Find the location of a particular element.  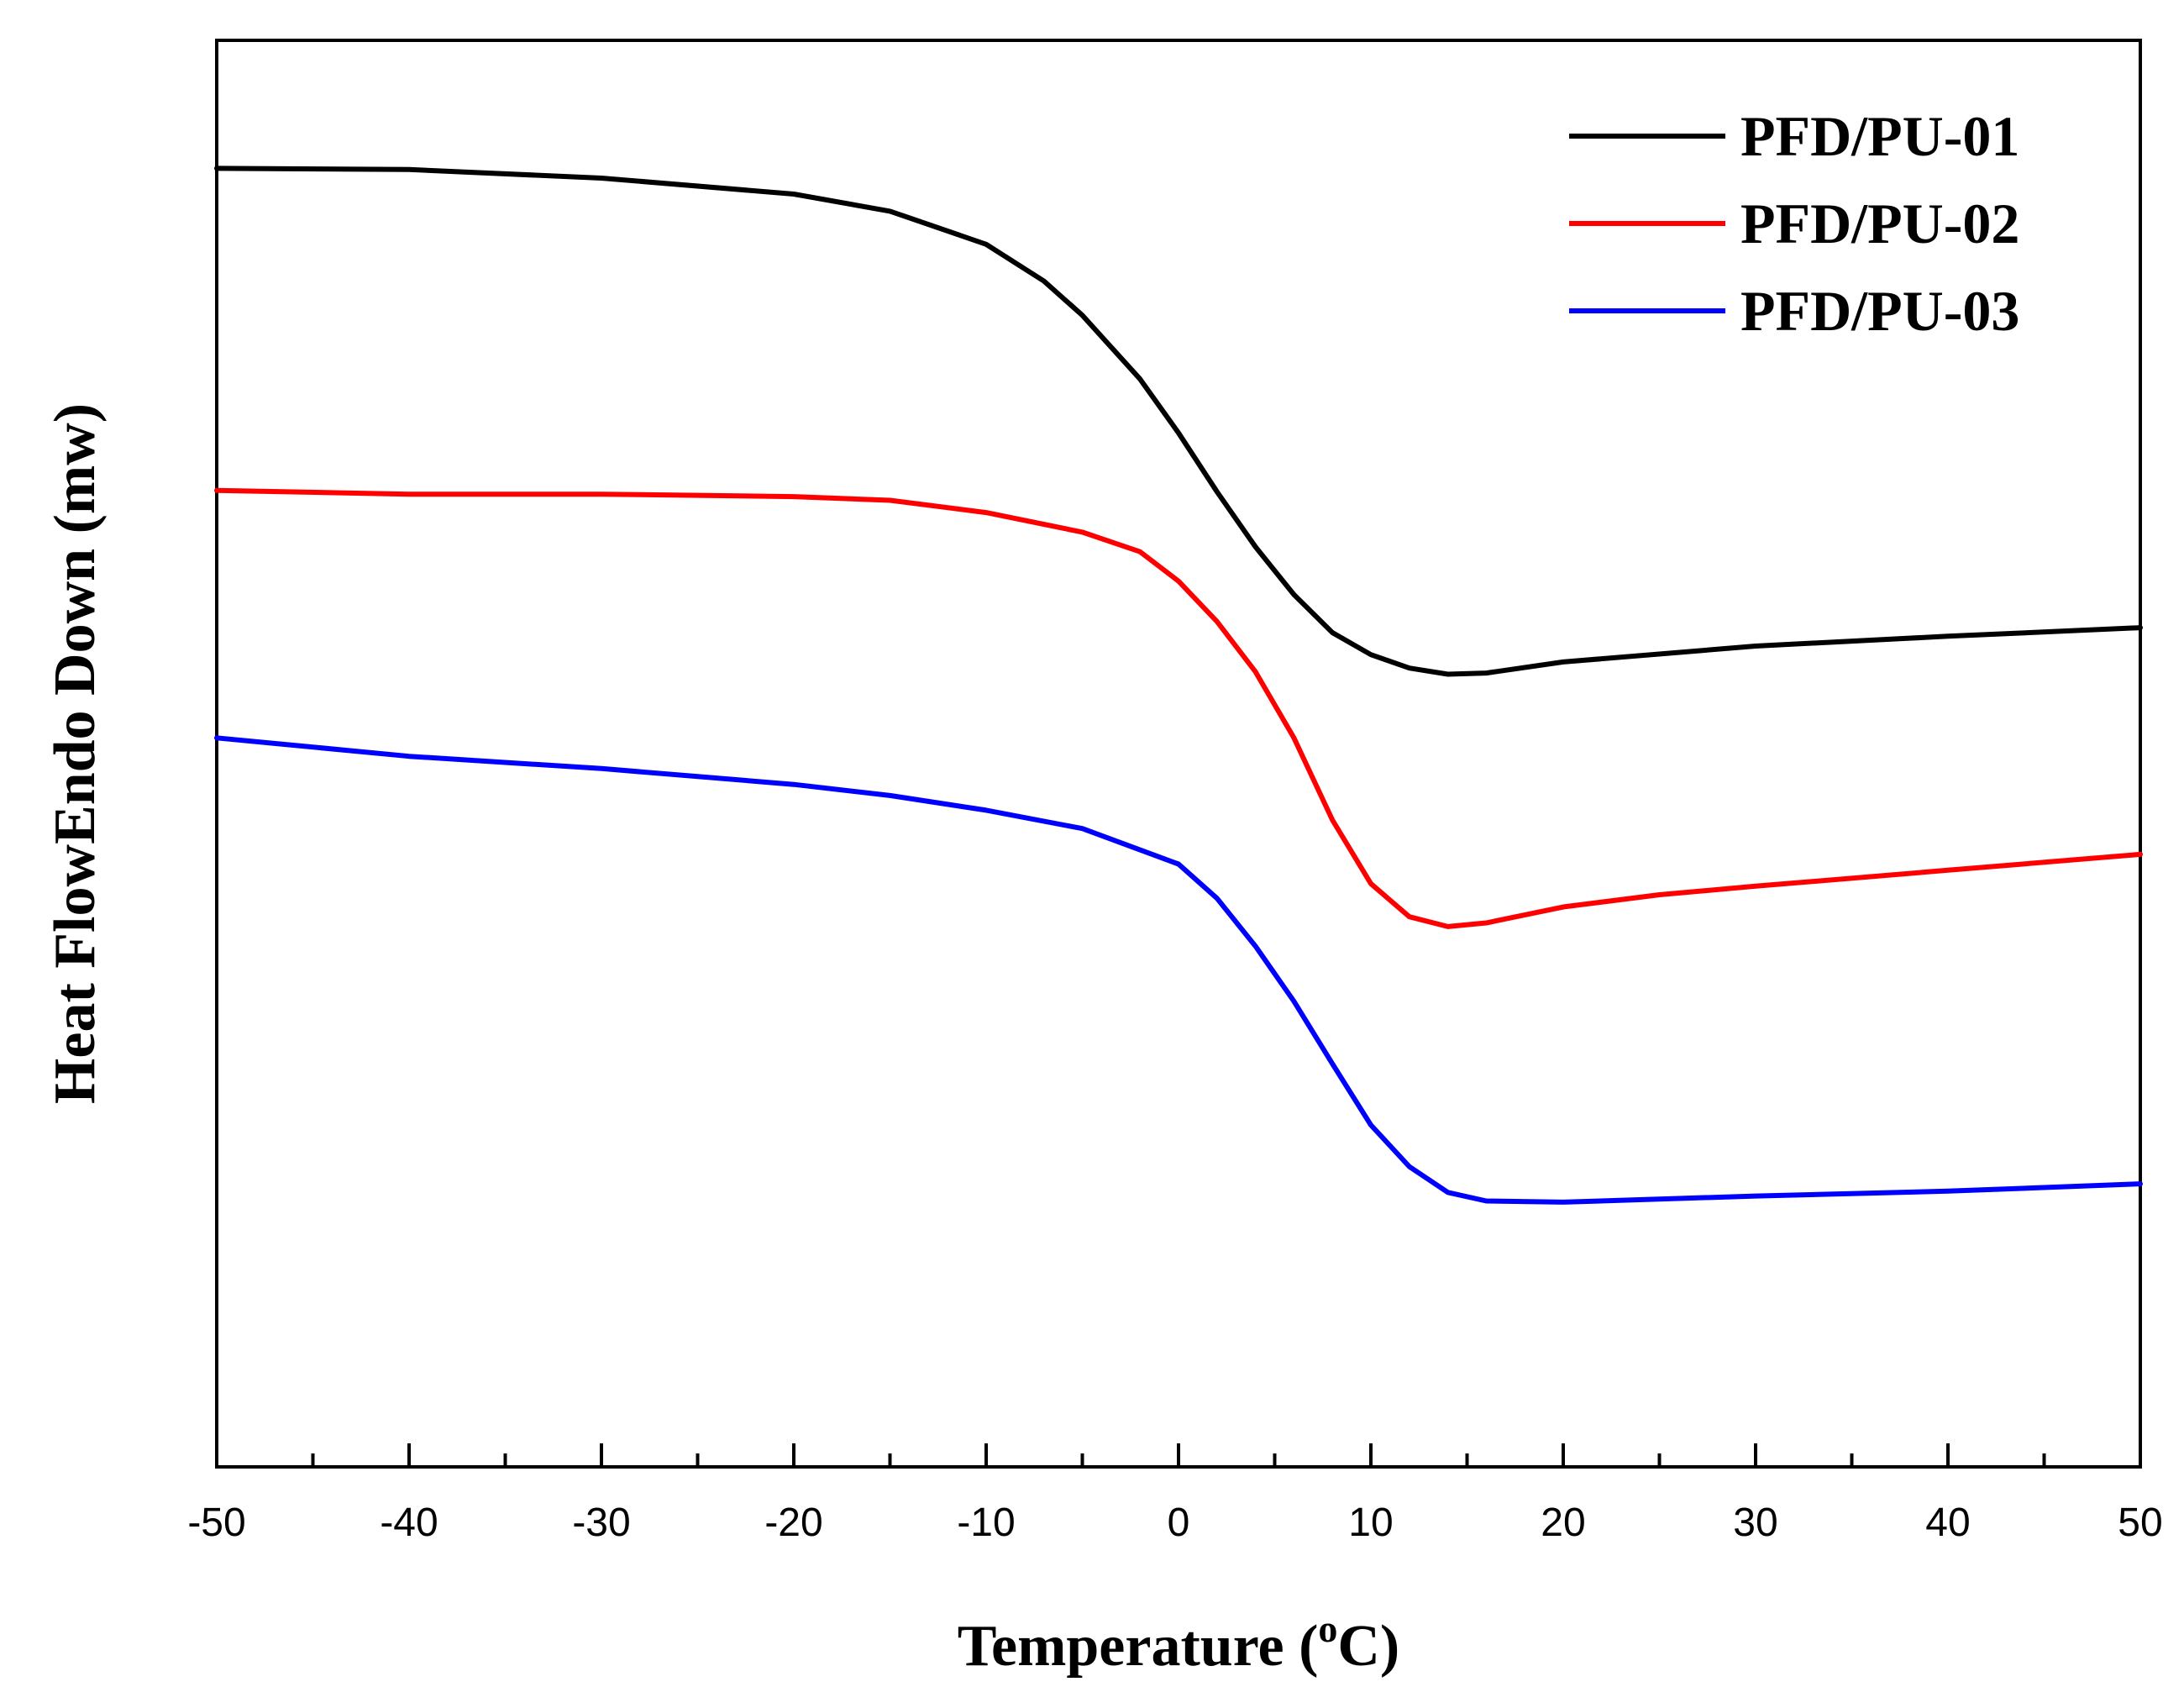

legend: PFD/PU-01 PFD/PU-02 PFD/PU-03 is located at coordinates (1794, 223).